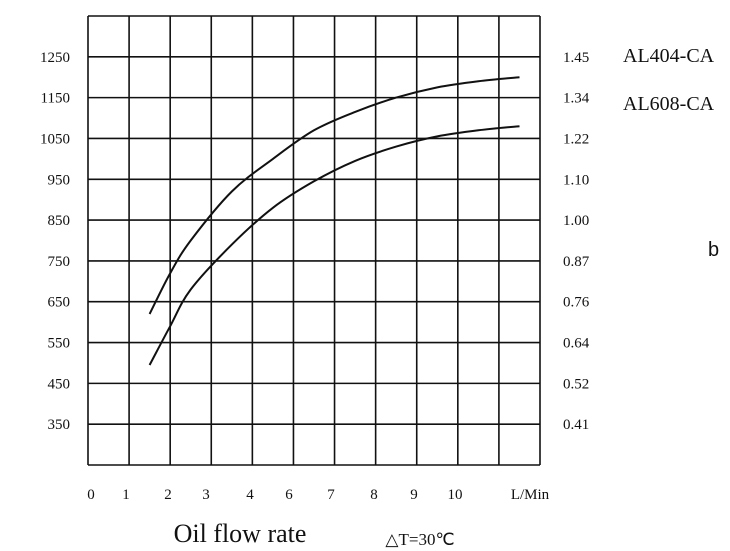 This screenshot has height=551, width=730. What do you see at coordinates (59, 262) in the screenshot?
I see `y-left-tick-label: 750` at bounding box center [59, 262].